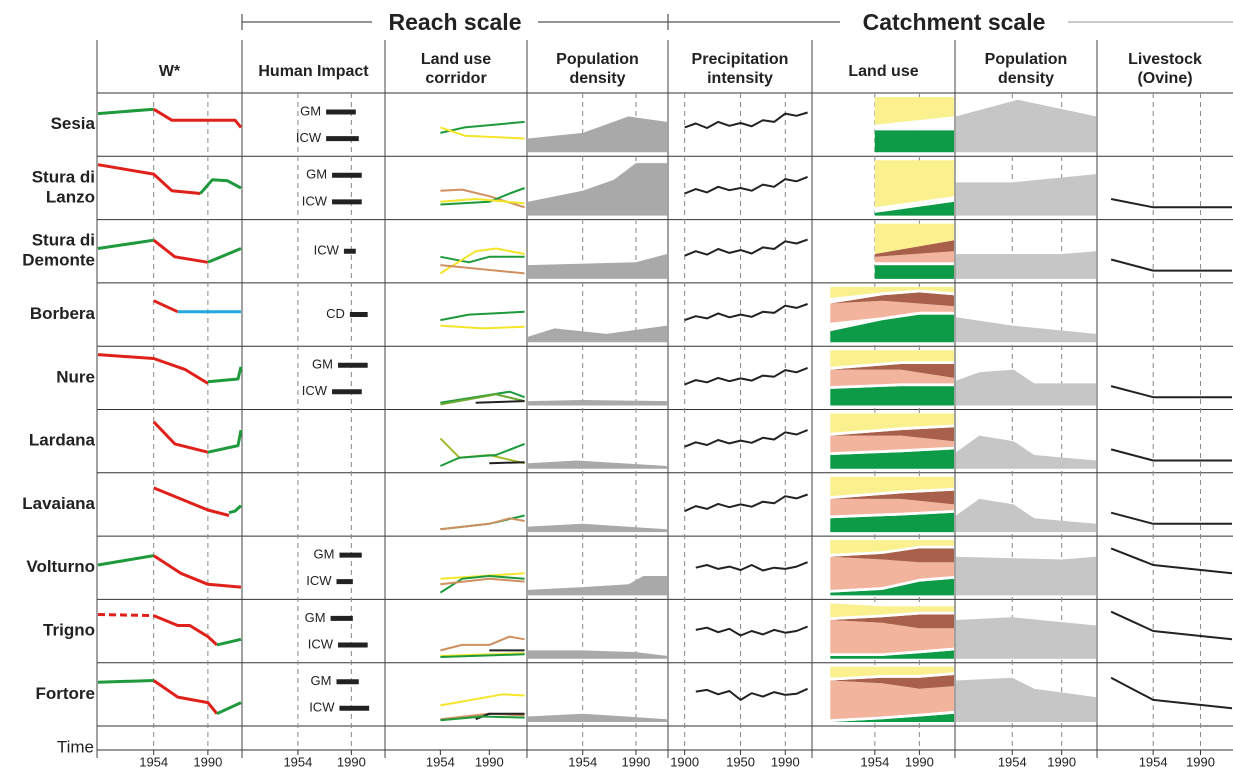 Image resolution: width=1233 pixels, height=769 pixels. I want to click on impact-label: CD, so click(335, 313).